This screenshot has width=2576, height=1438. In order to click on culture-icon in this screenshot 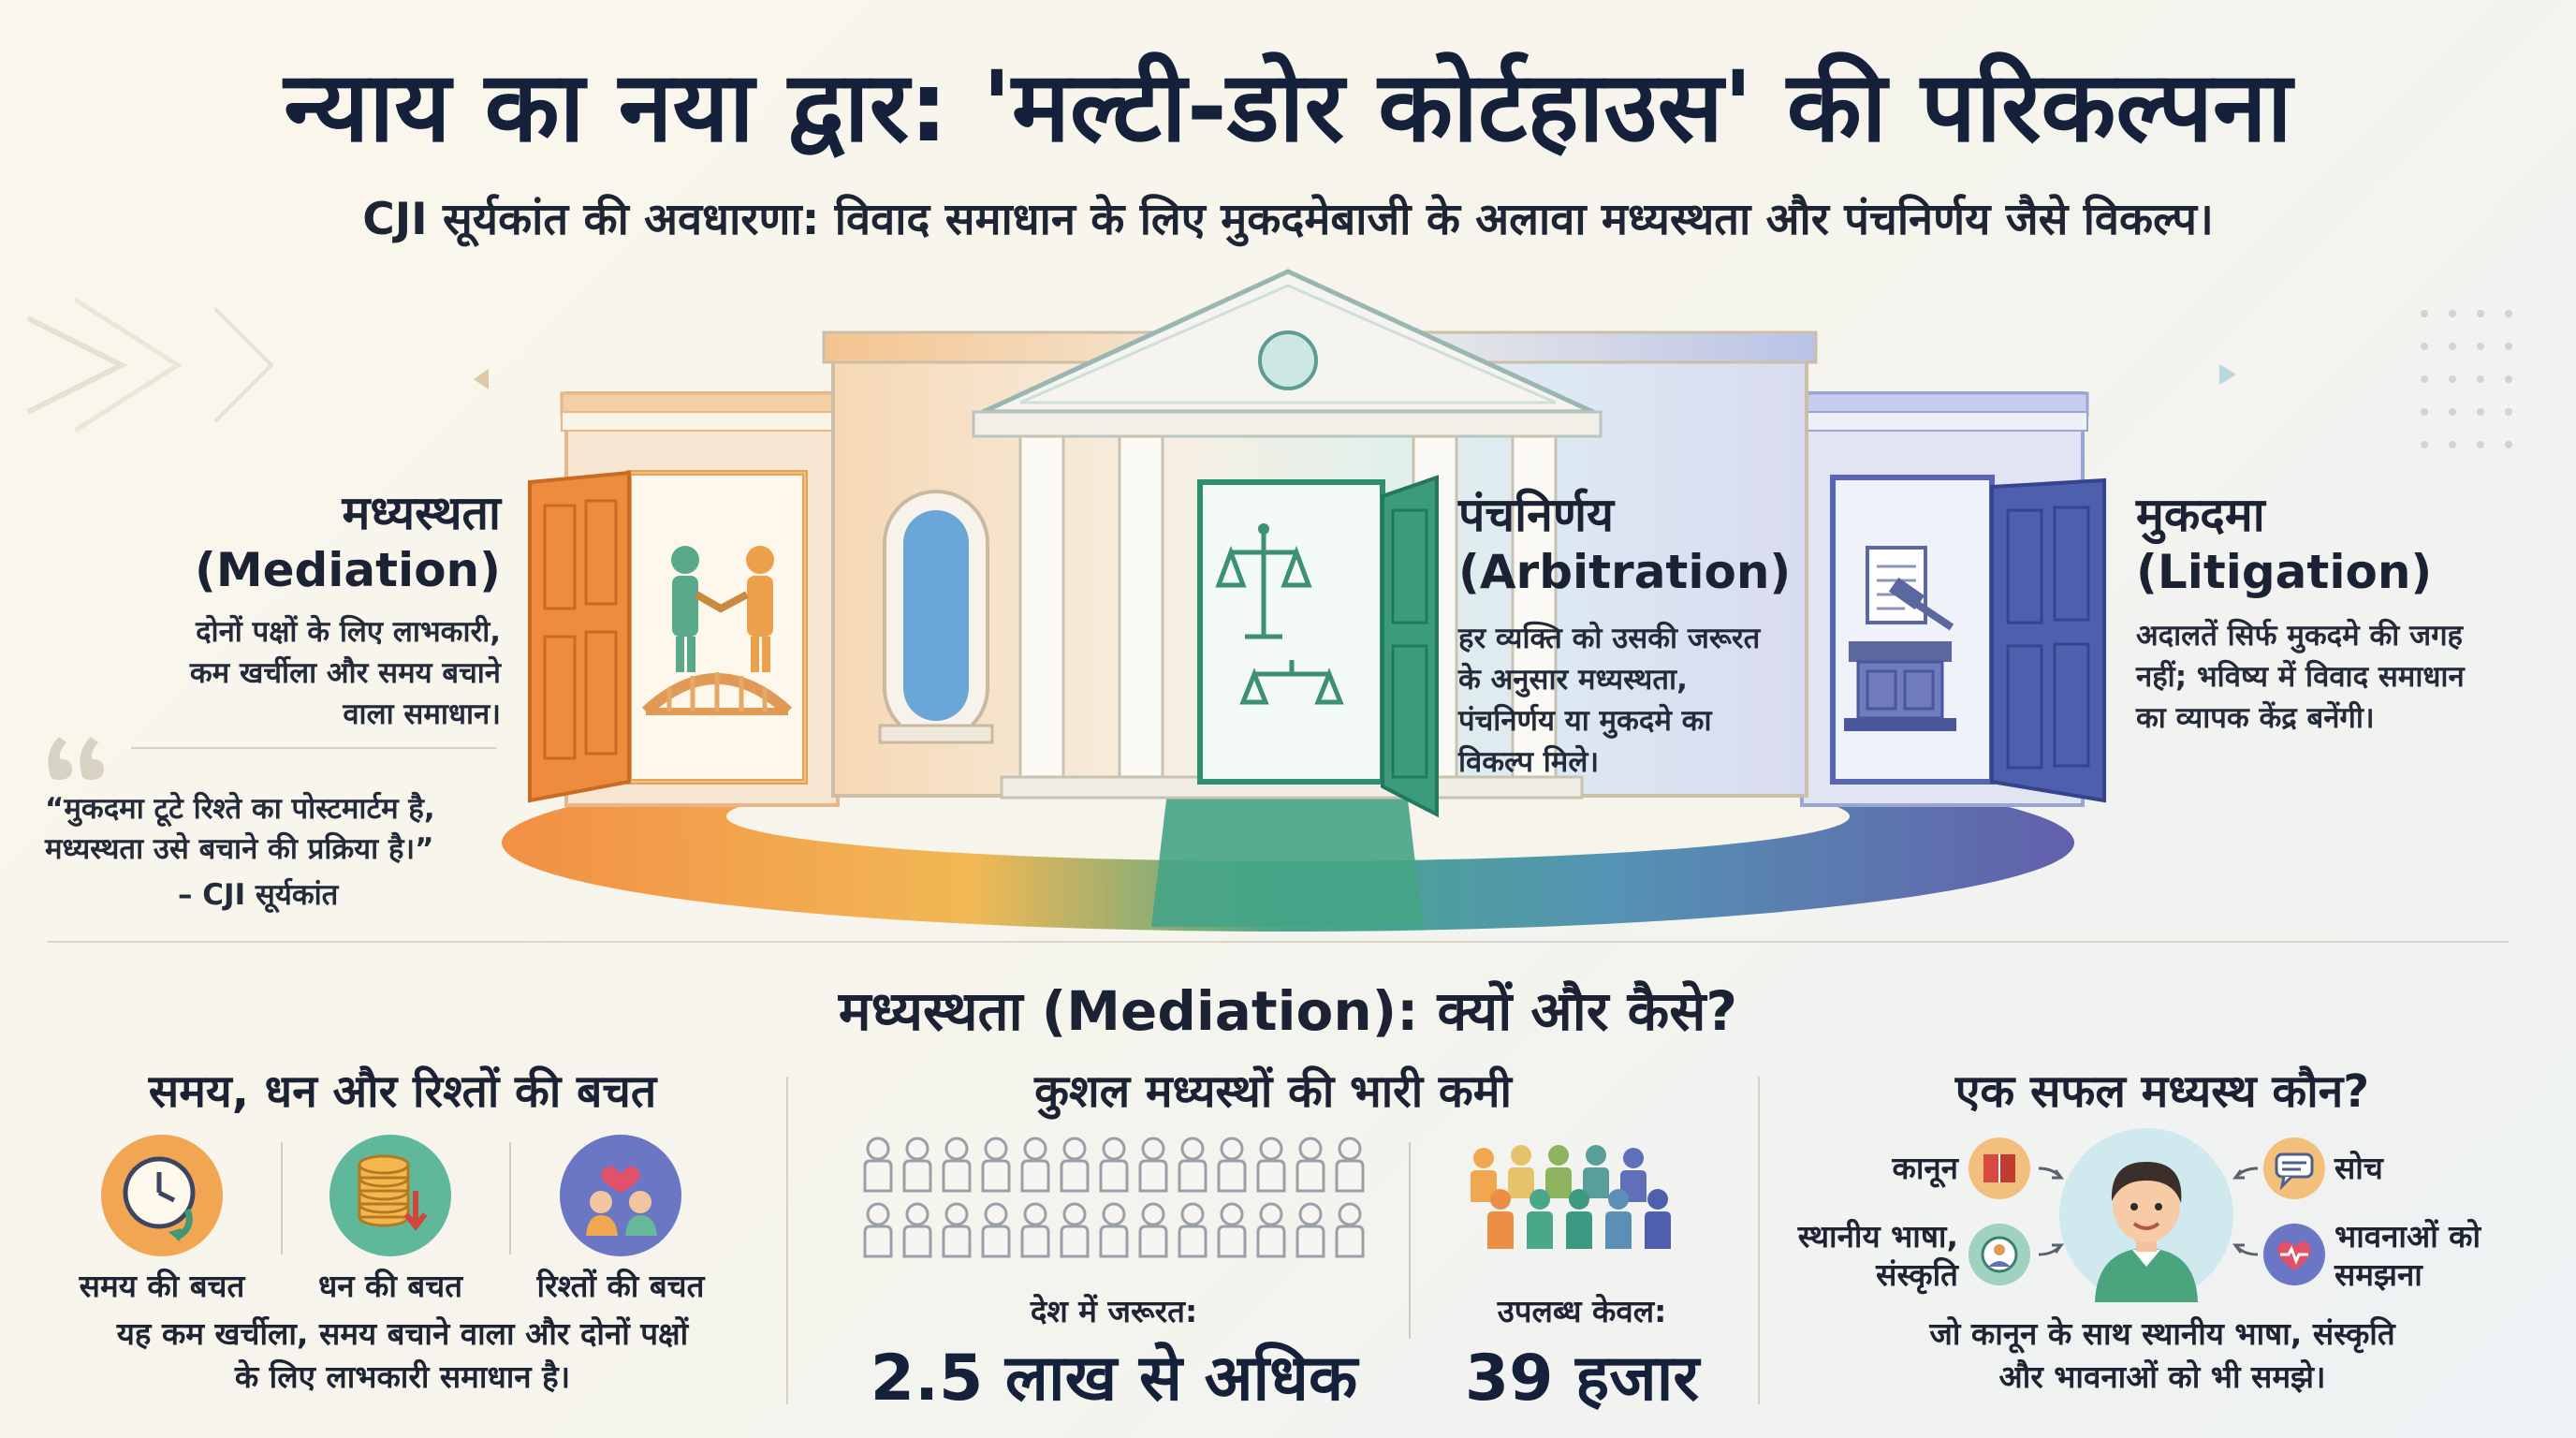, I will do `click(2000, 1254)`.